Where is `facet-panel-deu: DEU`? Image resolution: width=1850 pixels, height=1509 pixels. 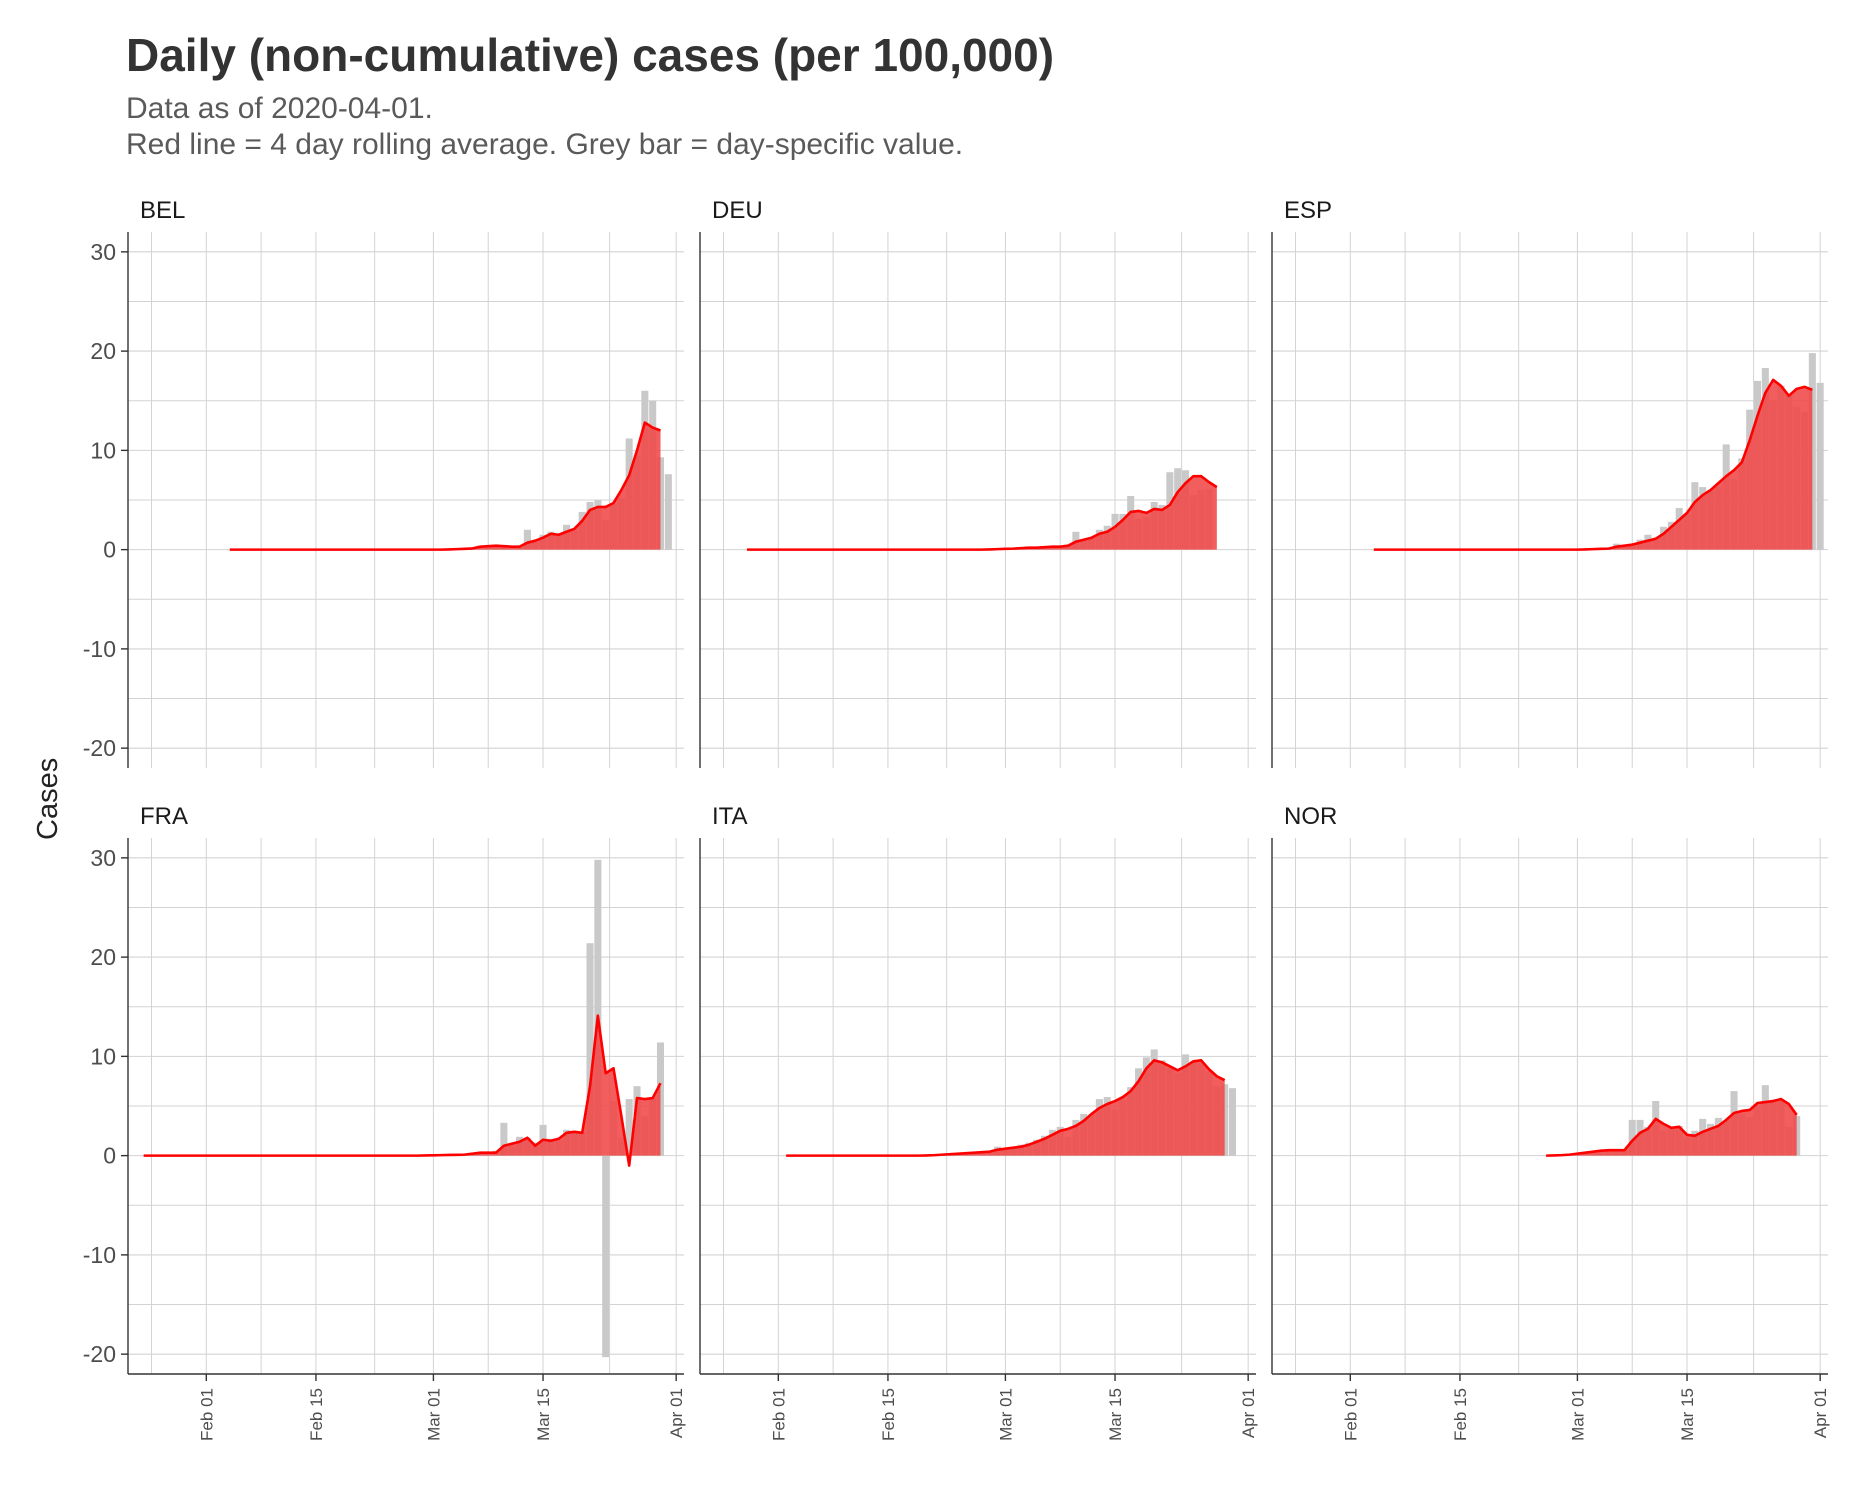 facet-panel-deu: DEU is located at coordinates (977, 482).